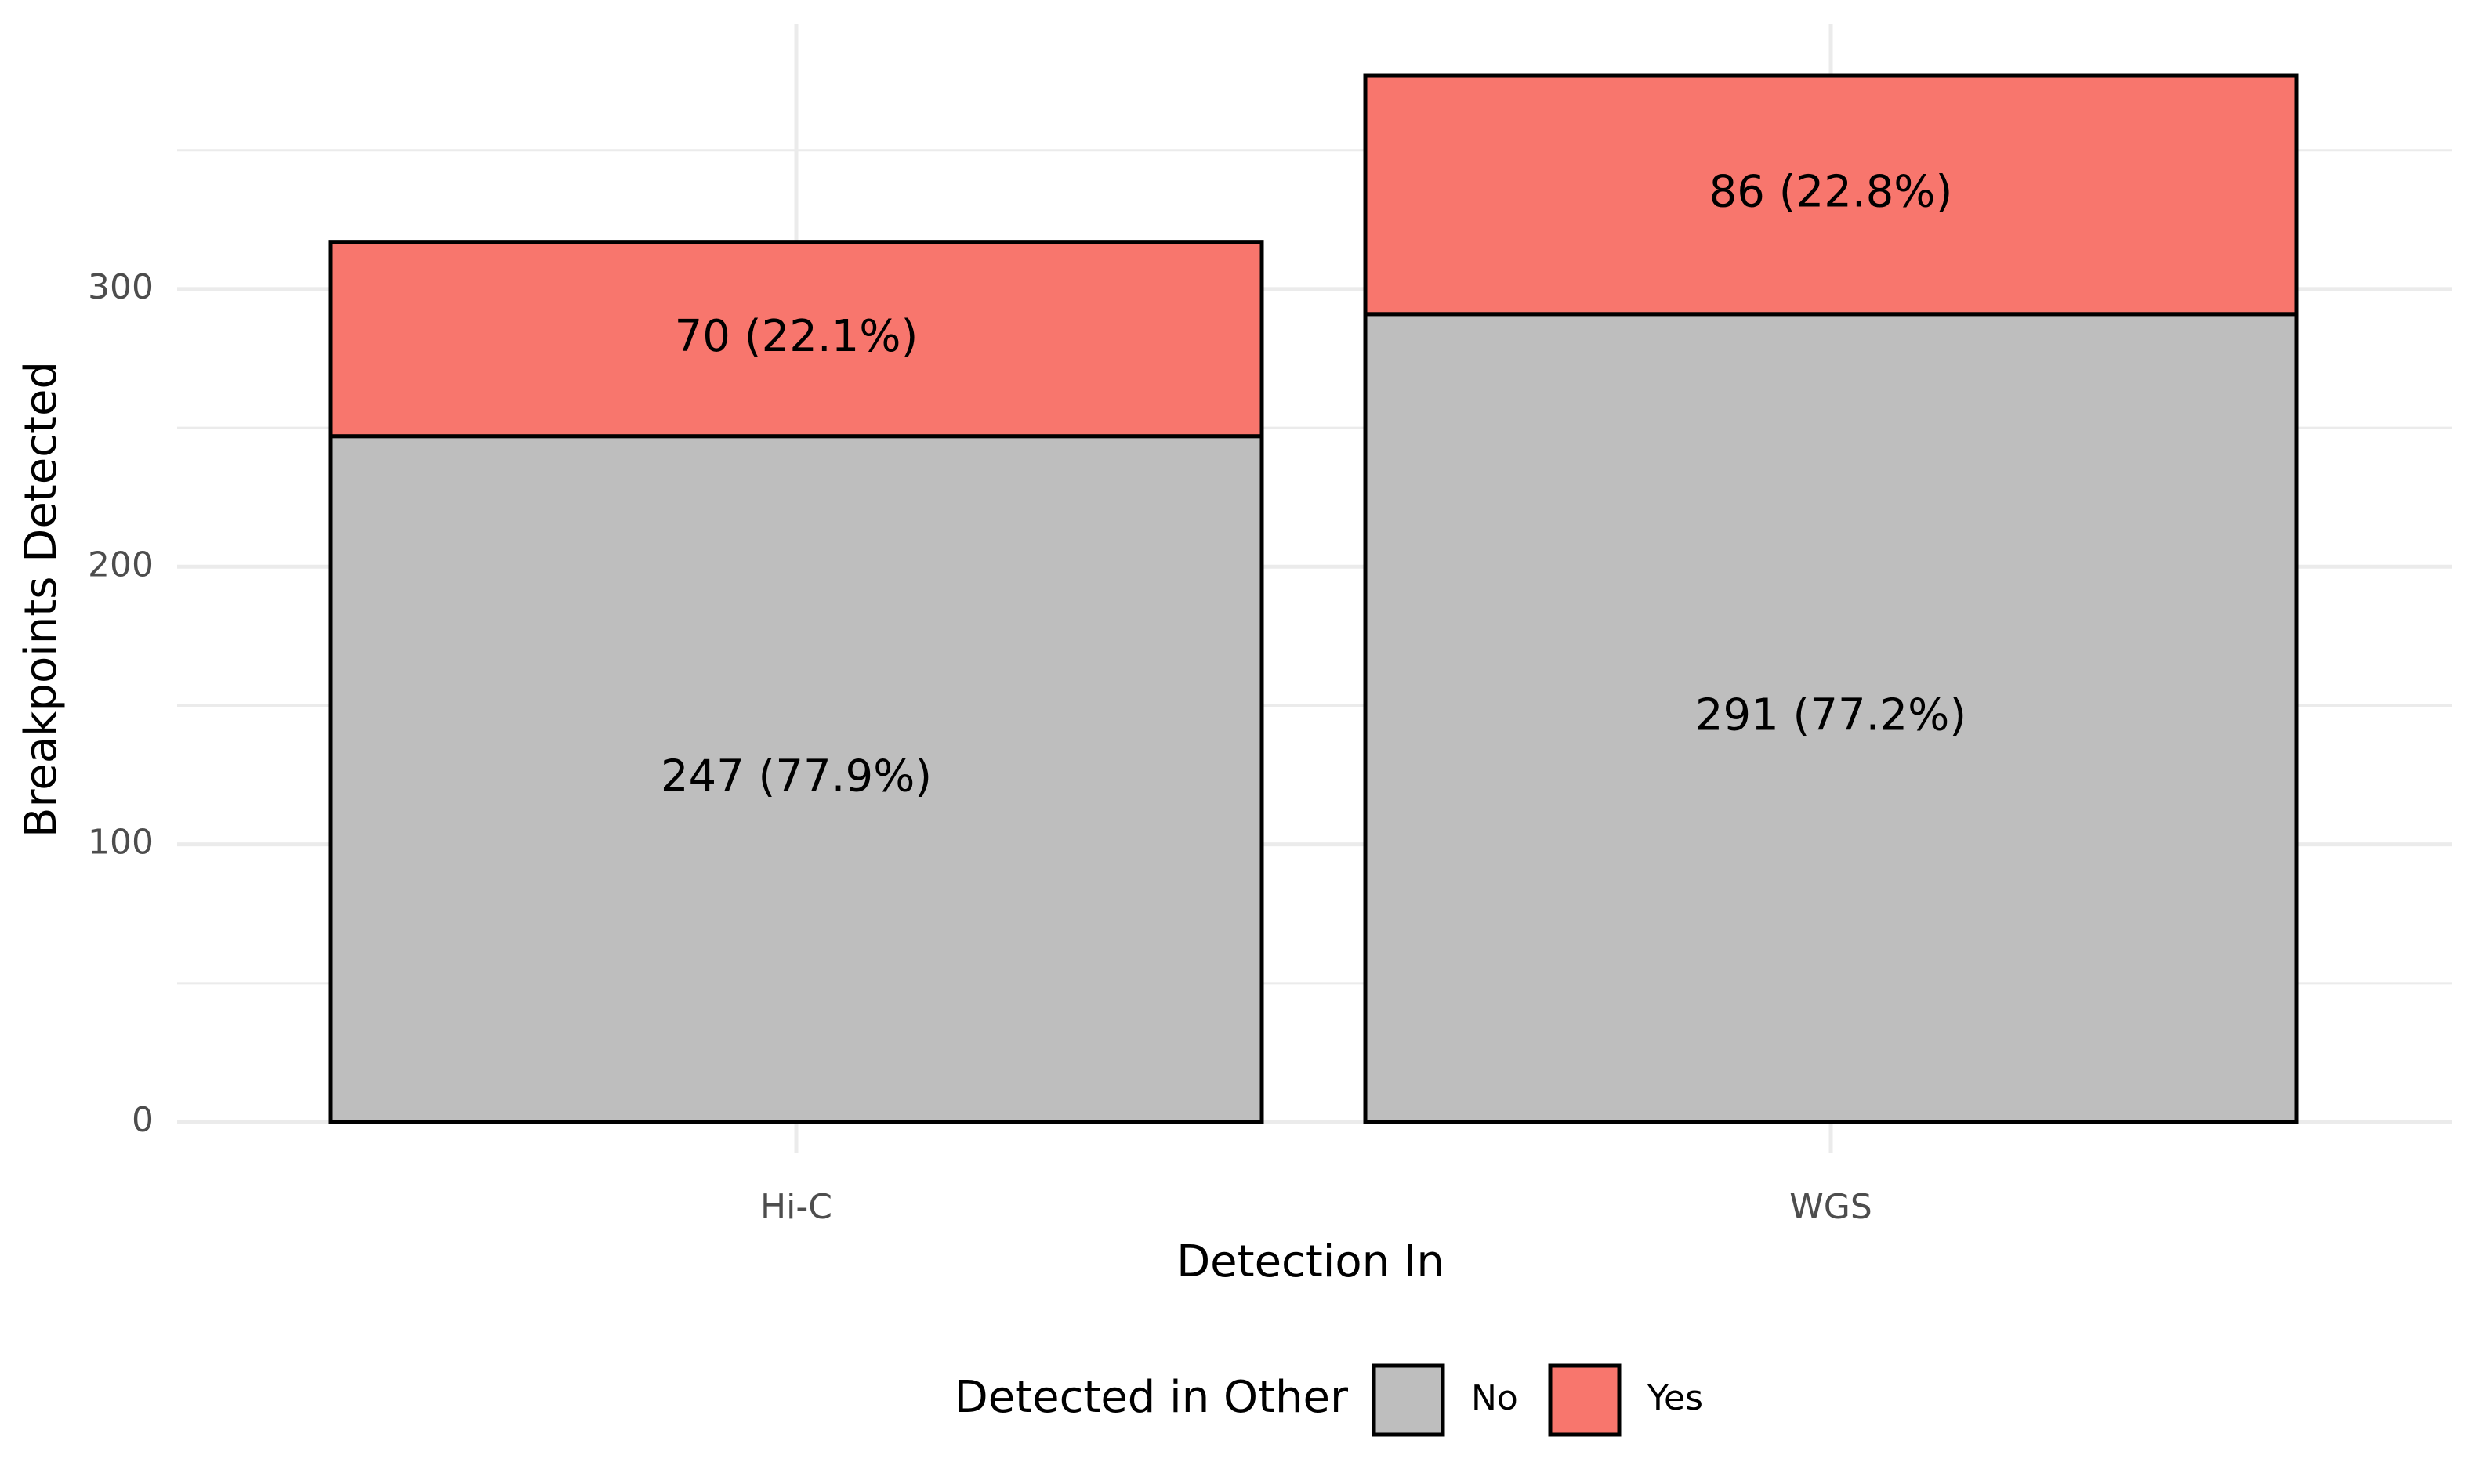 This screenshot has height=1484, width=2468. I want to click on y-tick-label: 0, so click(143, 1120).